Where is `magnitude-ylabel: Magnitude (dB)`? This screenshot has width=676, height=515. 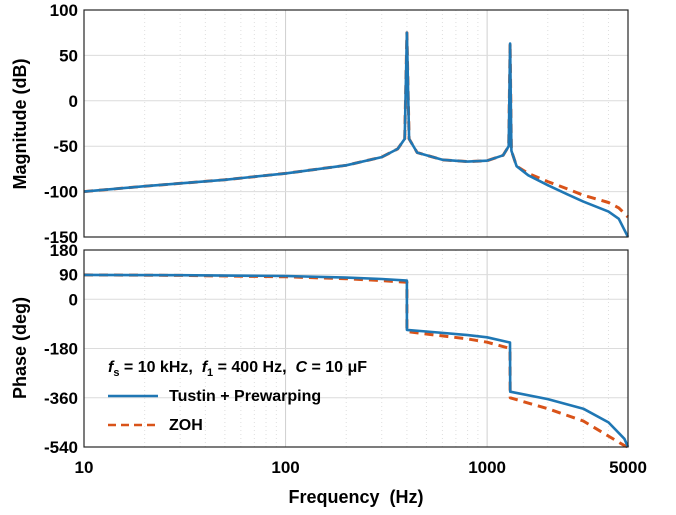
magnitude-ylabel: Magnitude (dB) is located at coordinates (20, 124).